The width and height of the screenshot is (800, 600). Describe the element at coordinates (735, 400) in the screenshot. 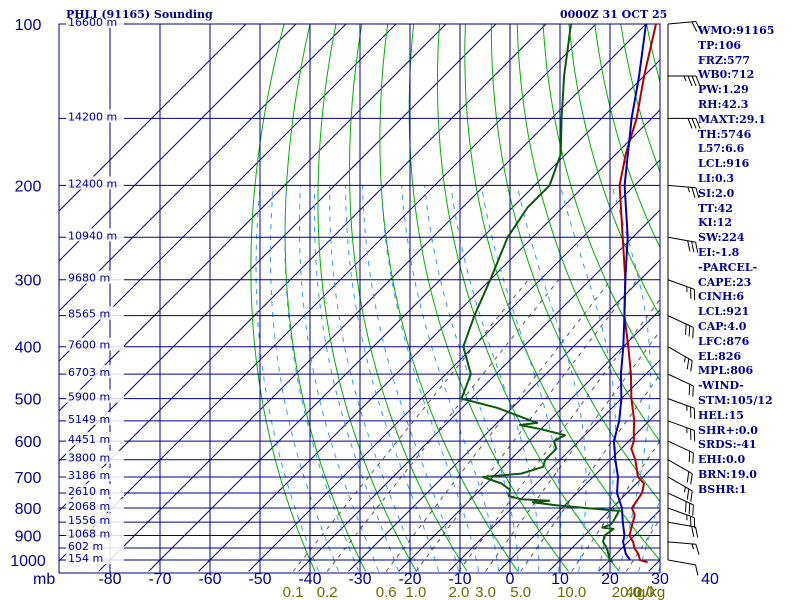

I see `sounding-index: STM:105/12` at that location.